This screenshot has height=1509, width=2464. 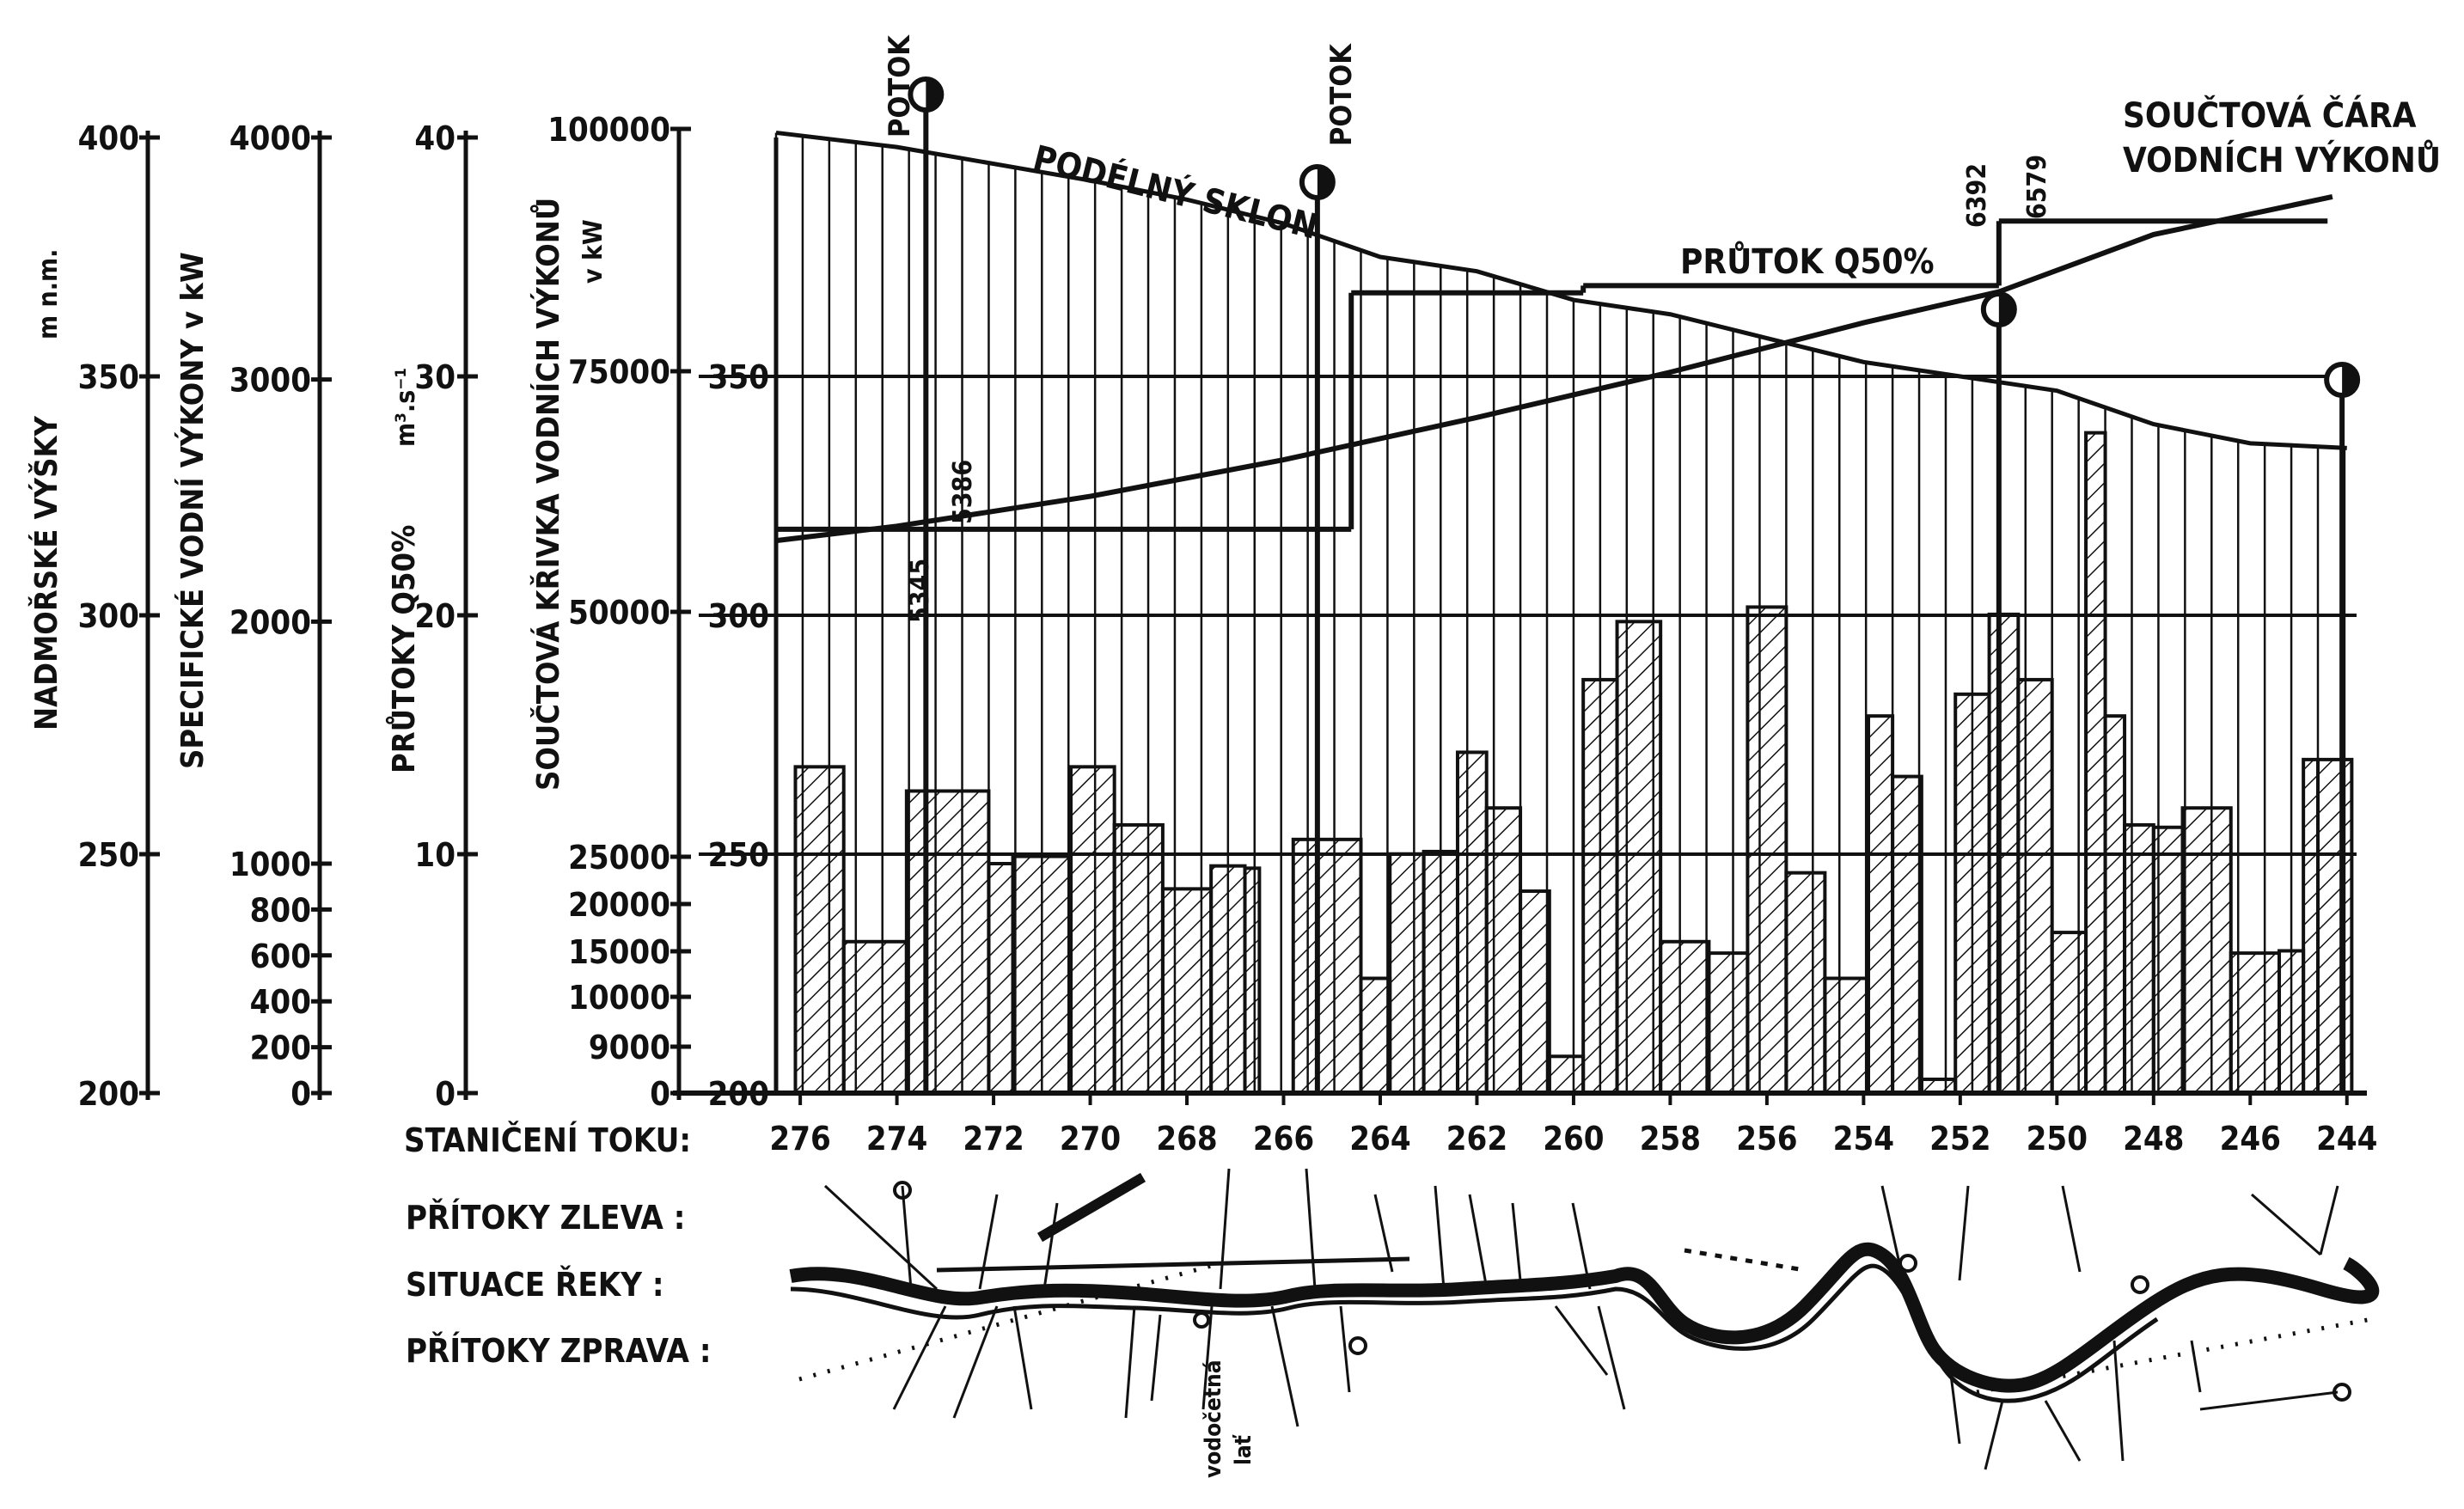 What do you see at coordinates (46, 572) in the screenshot?
I see `elevation-axis-title: NADMOŘSKÉ VÝŠKY` at bounding box center [46, 572].